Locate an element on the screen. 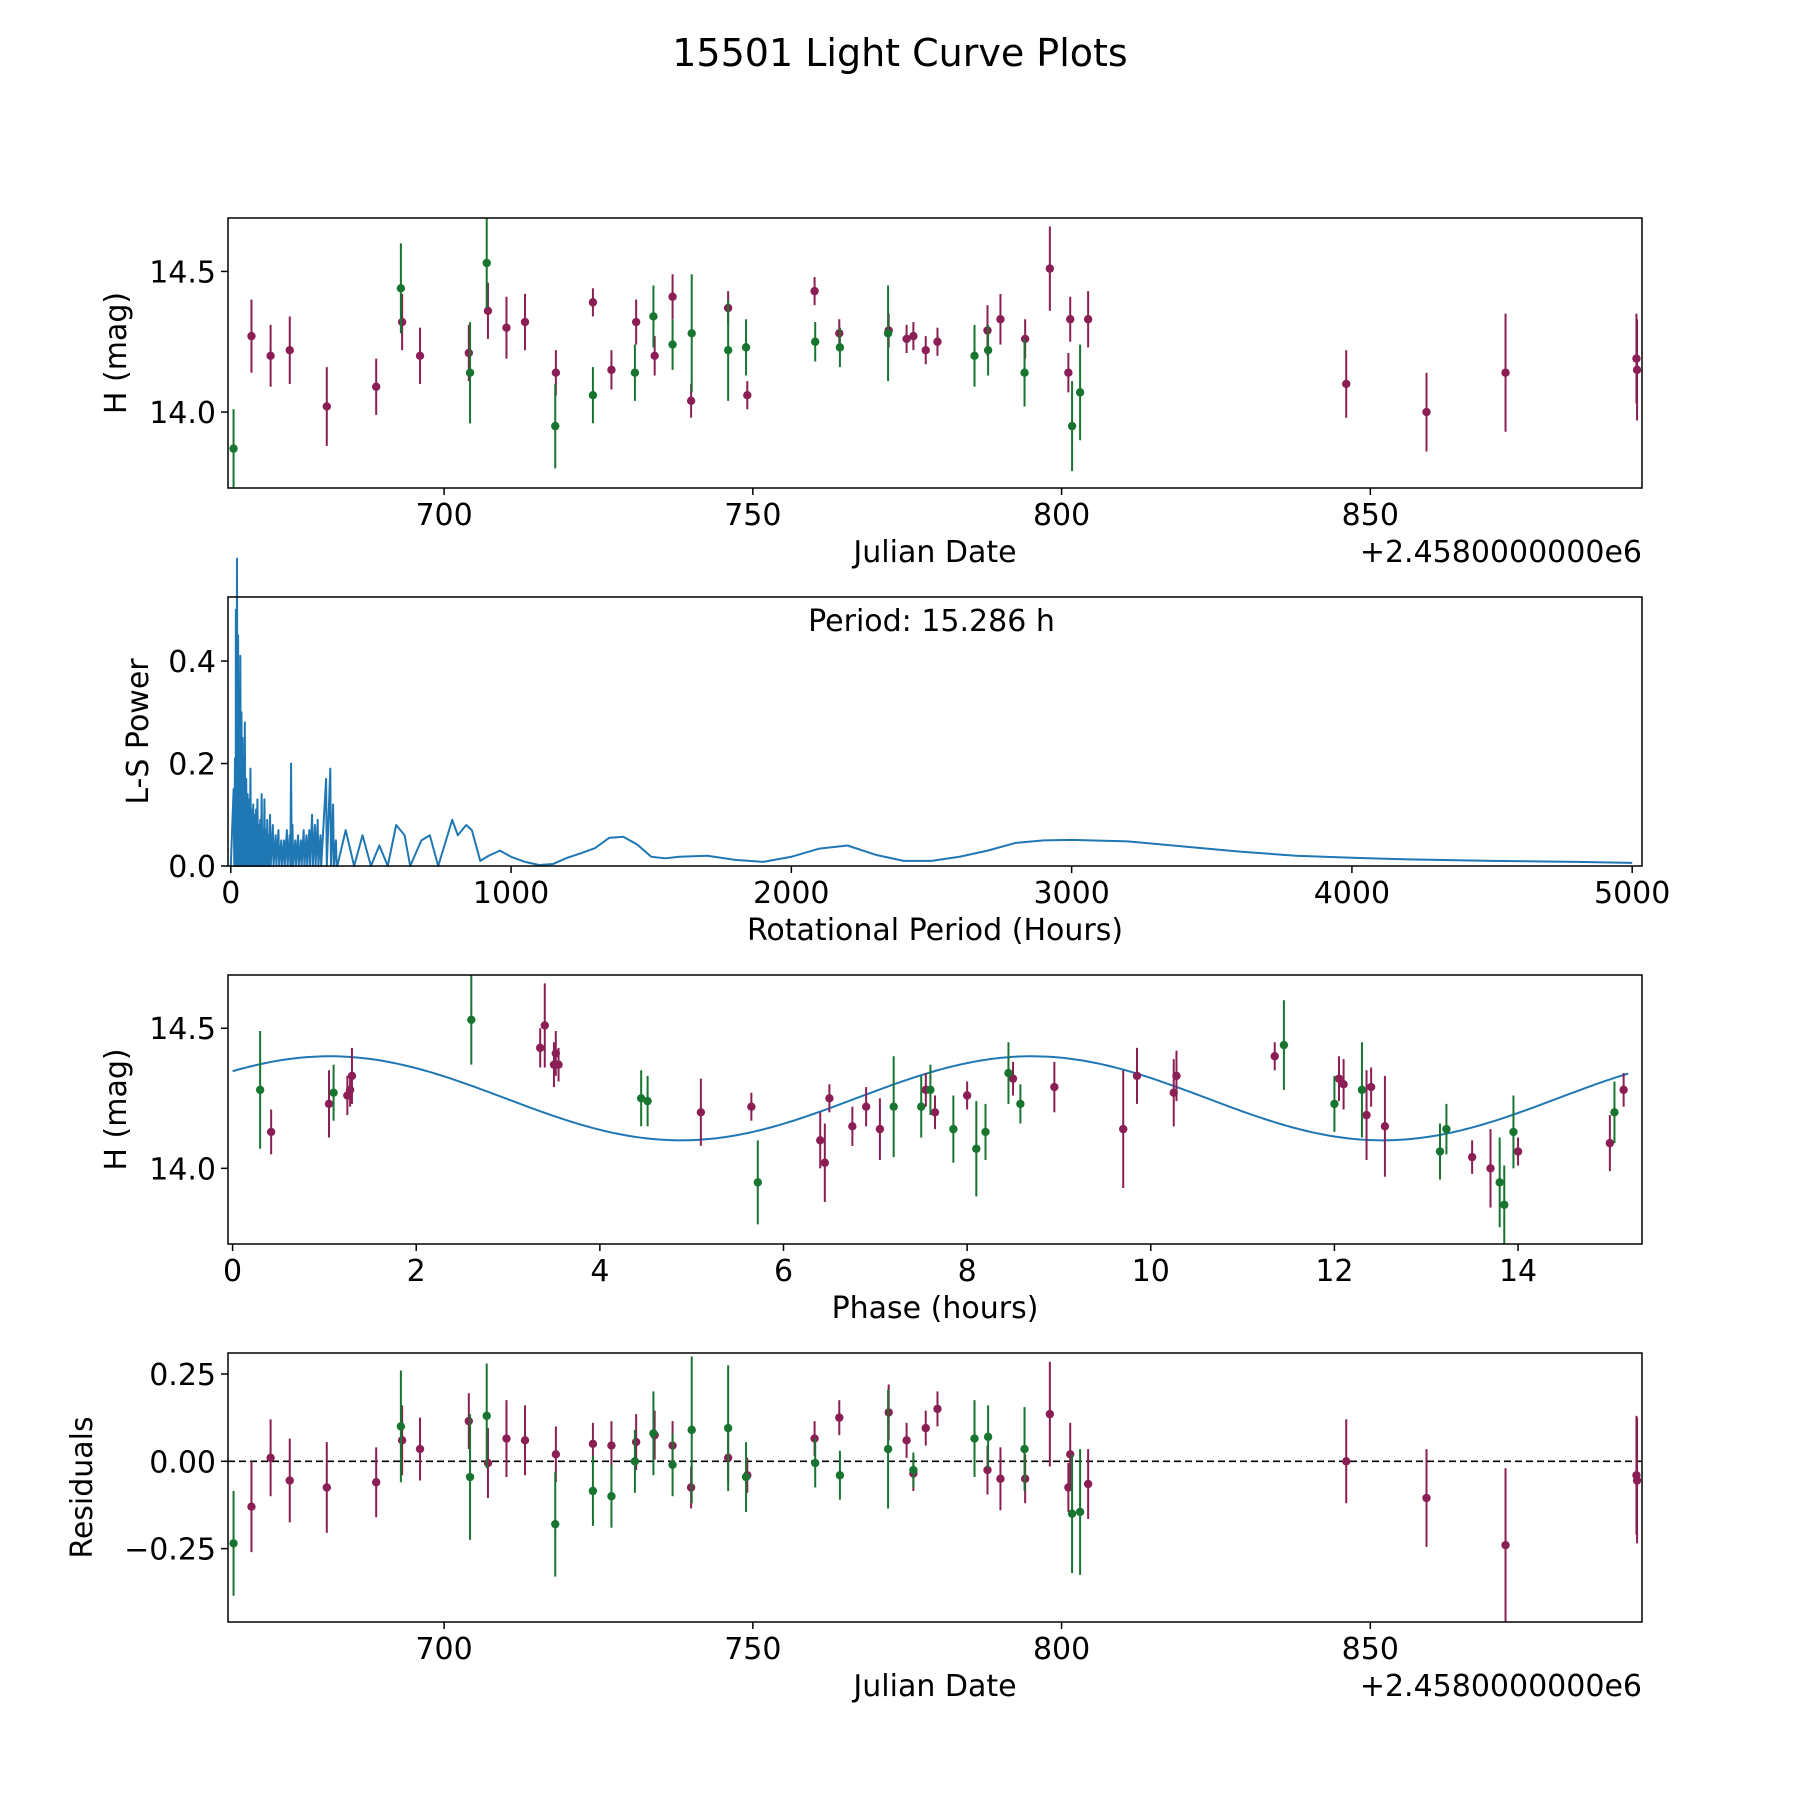  y-tick-label: 14.5 is located at coordinates (182, 1029).